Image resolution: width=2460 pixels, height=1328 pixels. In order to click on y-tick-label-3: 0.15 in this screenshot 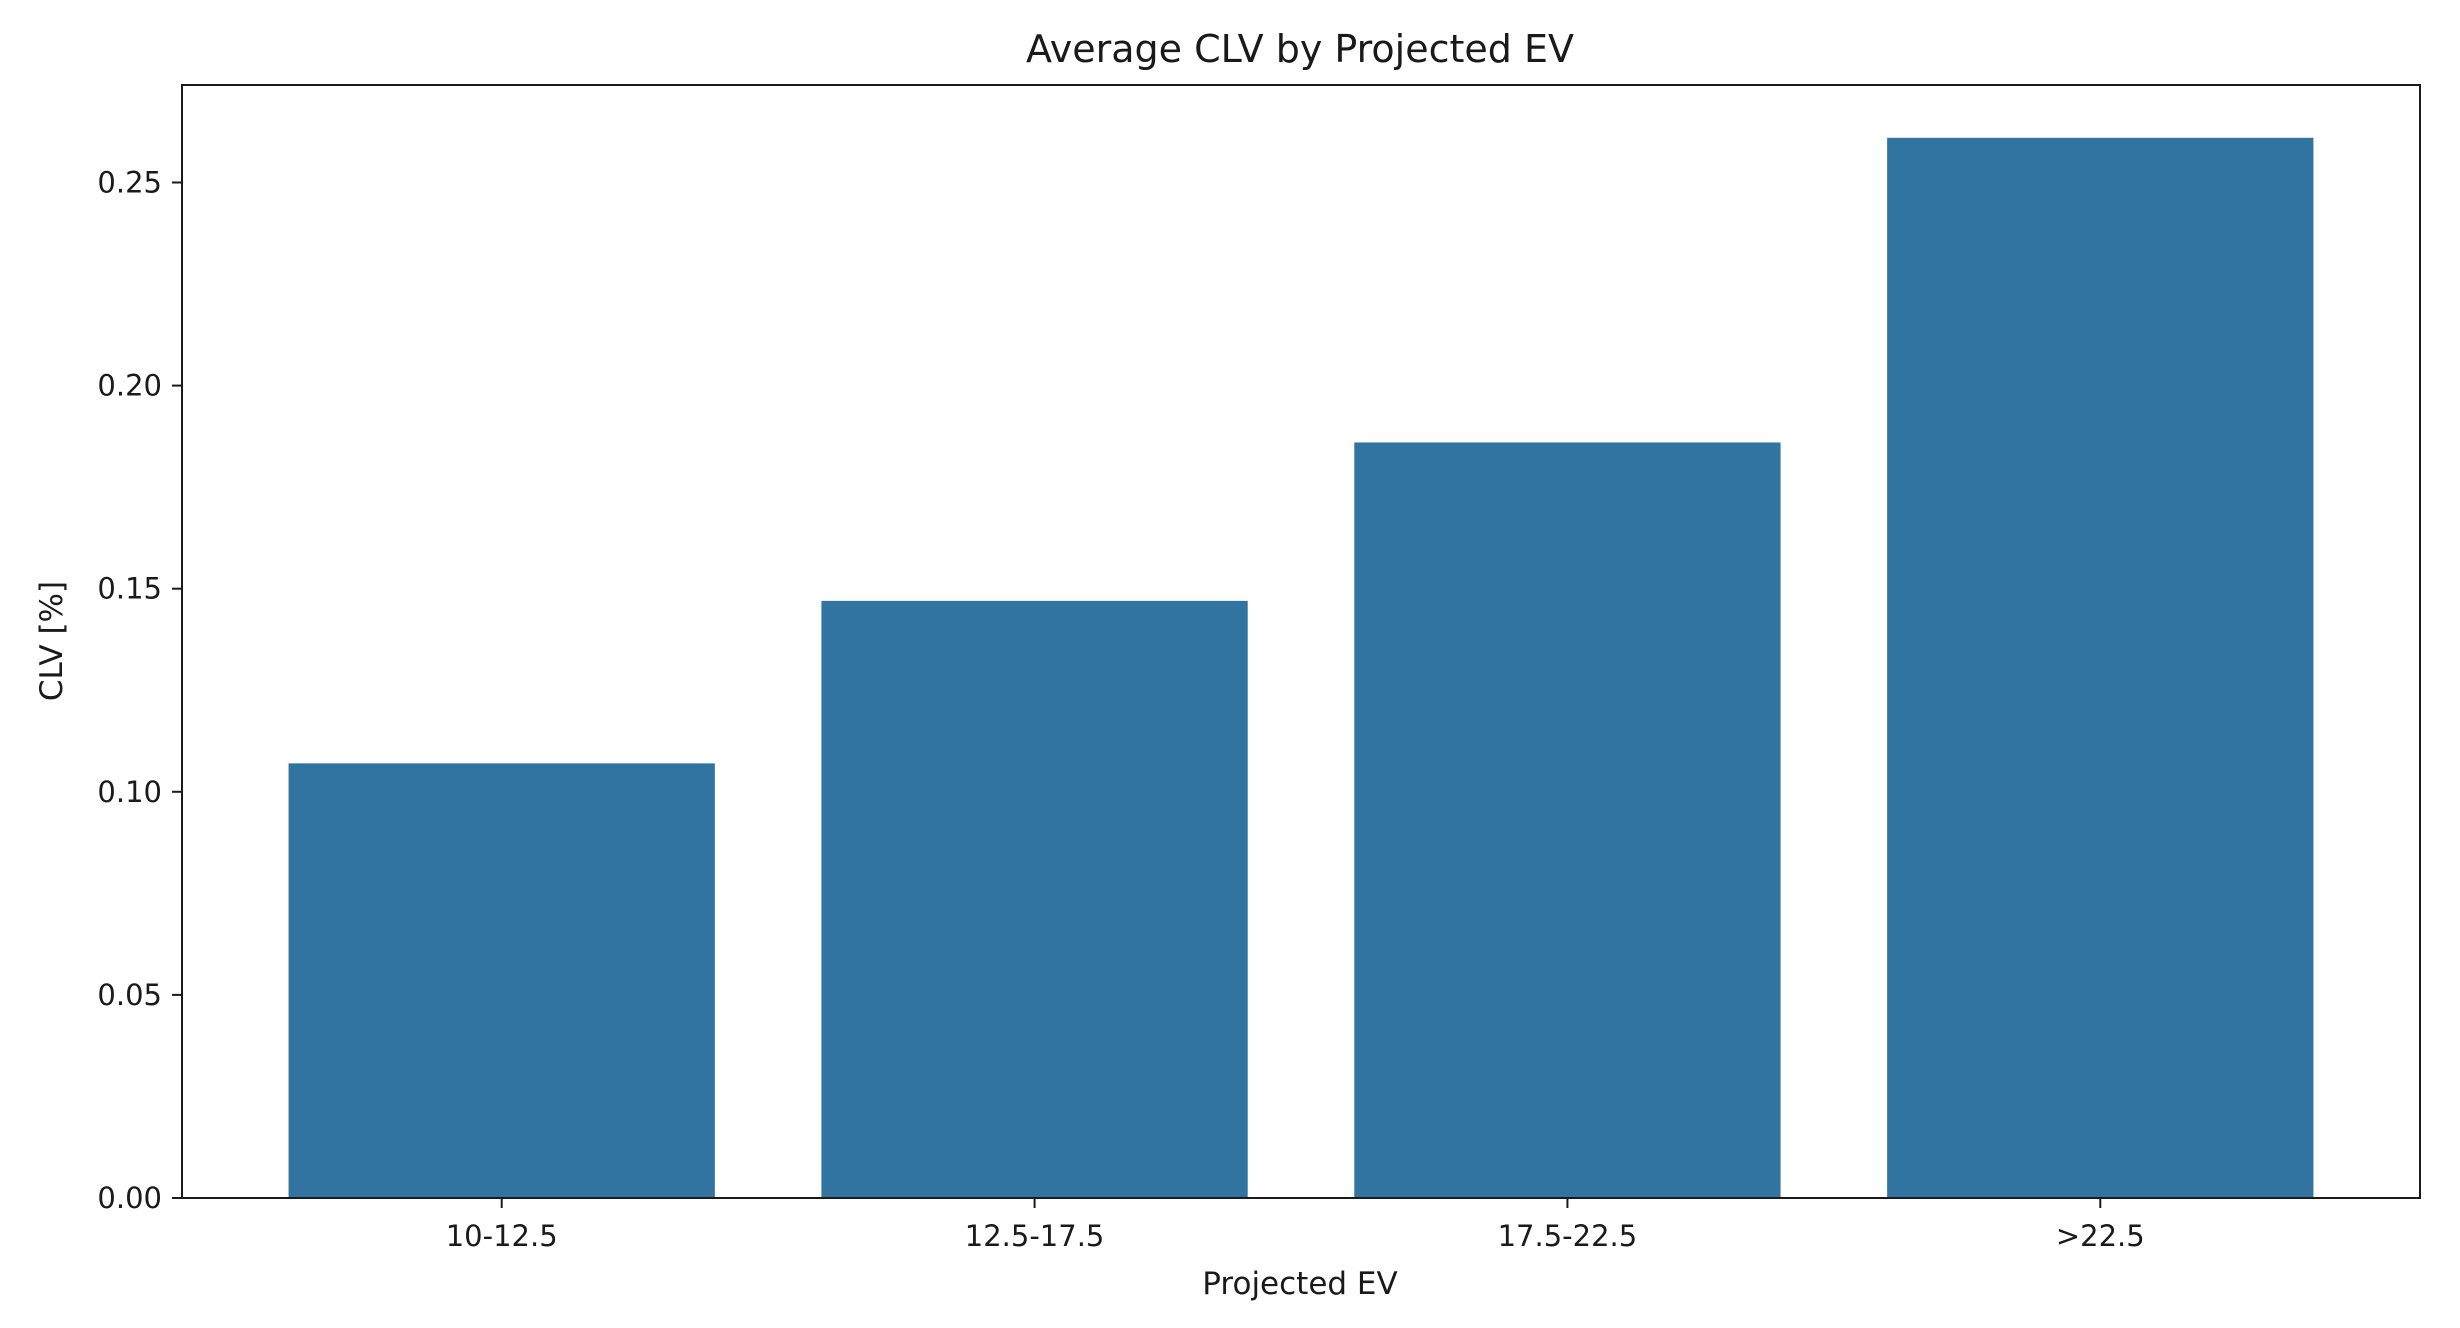, I will do `click(129, 589)`.